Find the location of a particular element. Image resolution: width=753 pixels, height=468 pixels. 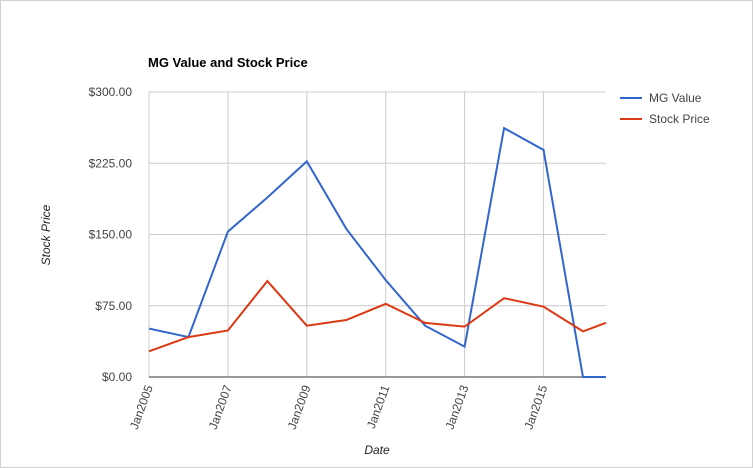

legend-label: MG Value is located at coordinates (675, 98).